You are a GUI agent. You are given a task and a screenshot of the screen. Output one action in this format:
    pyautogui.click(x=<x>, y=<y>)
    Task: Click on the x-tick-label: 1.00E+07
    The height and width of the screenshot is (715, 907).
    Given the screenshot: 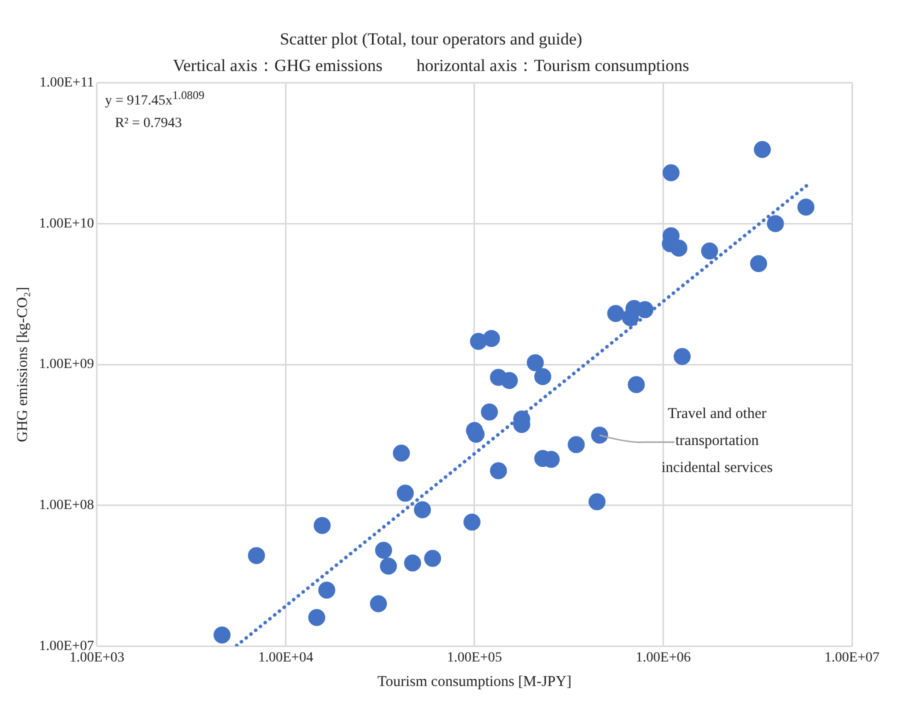 What is the action you would take?
    pyautogui.click(x=852, y=658)
    